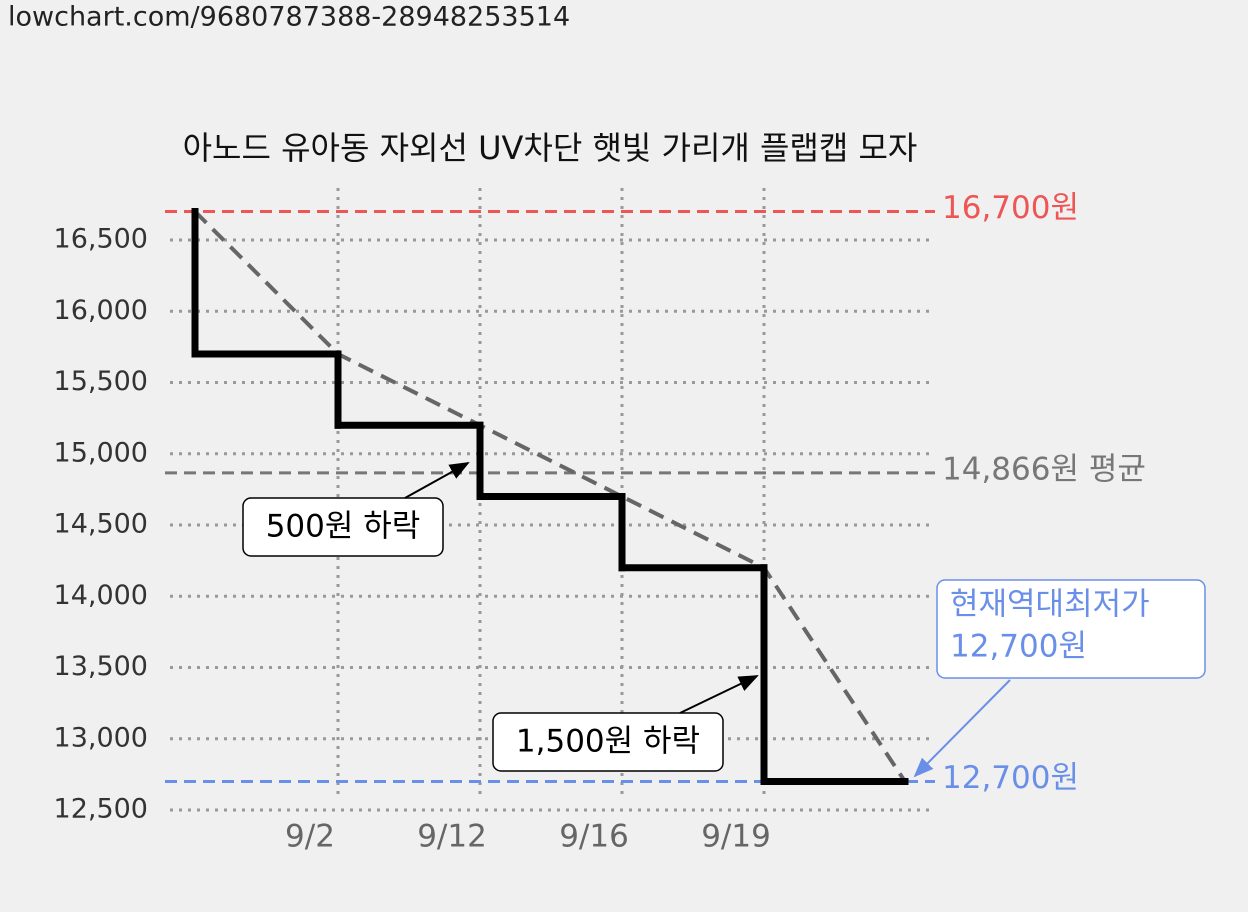 This screenshot has width=1248, height=912. What do you see at coordinates (101, 452) in the screenshot?
I see `y-tick-label: 15,000` at bounding box center [101, 452].